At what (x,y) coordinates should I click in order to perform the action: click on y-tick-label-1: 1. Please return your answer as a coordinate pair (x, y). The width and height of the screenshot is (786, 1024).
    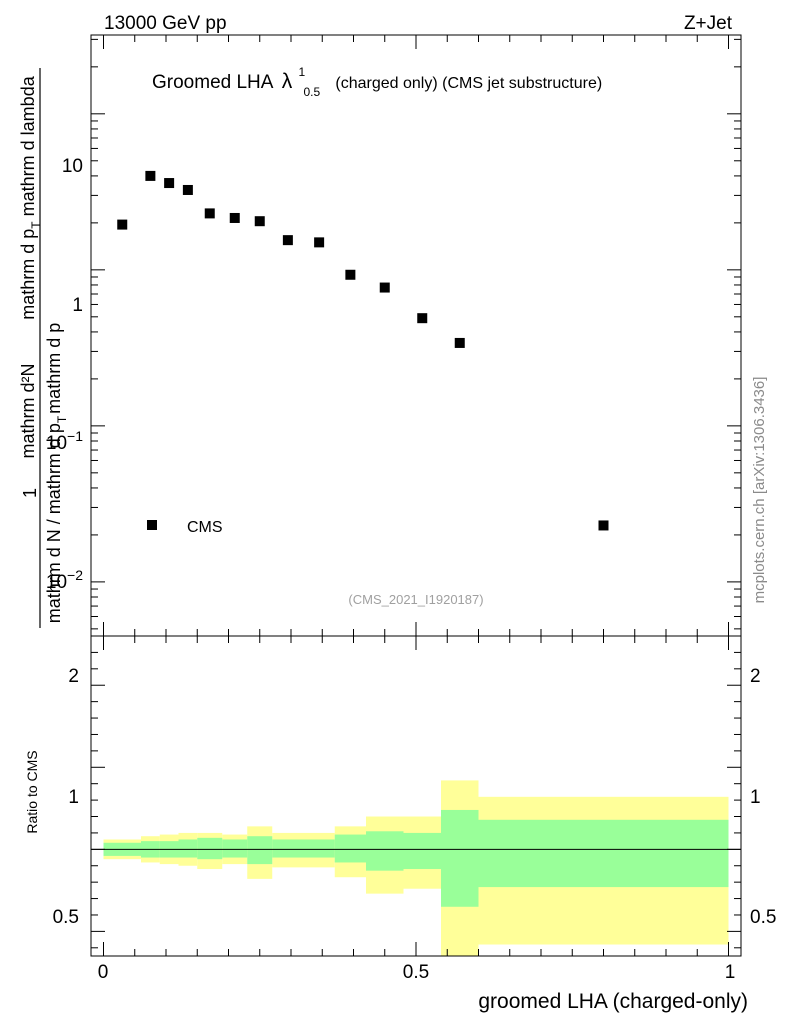
    Looking at the image, I should click on (77, 305).